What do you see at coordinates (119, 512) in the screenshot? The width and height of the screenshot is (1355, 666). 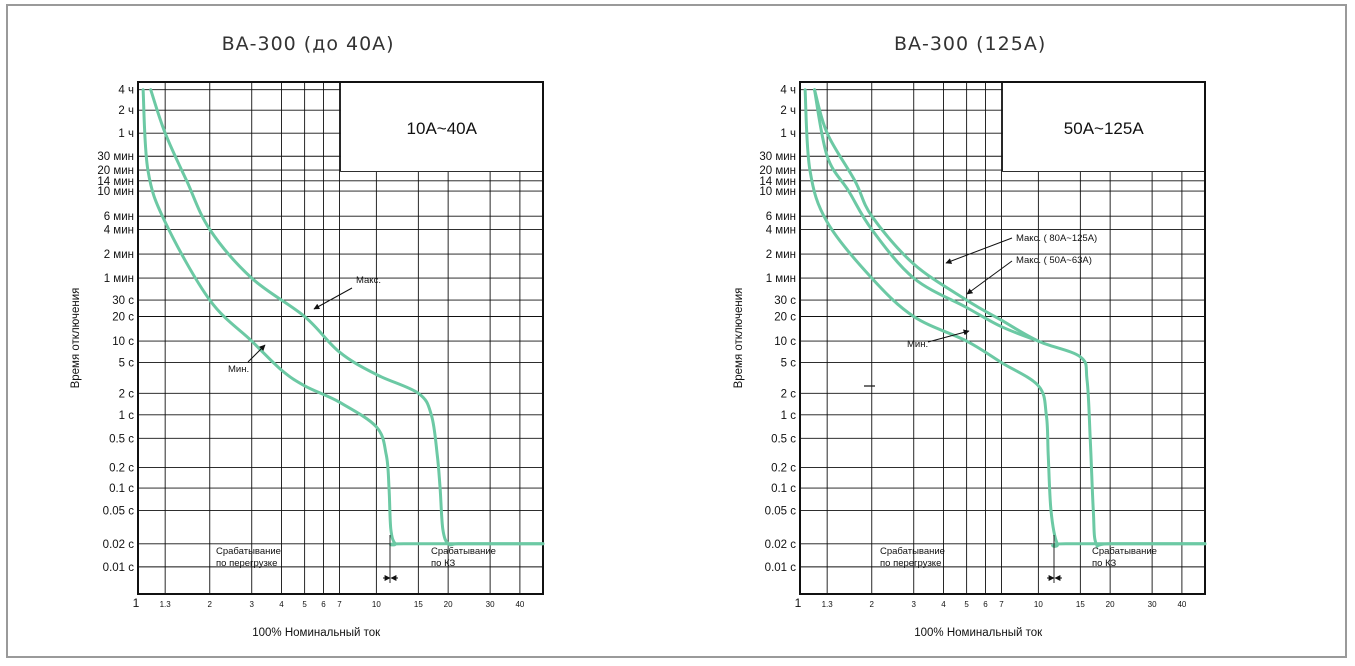 I see `y-tick-label: 0.05 с` at bounding box center [119, 512].